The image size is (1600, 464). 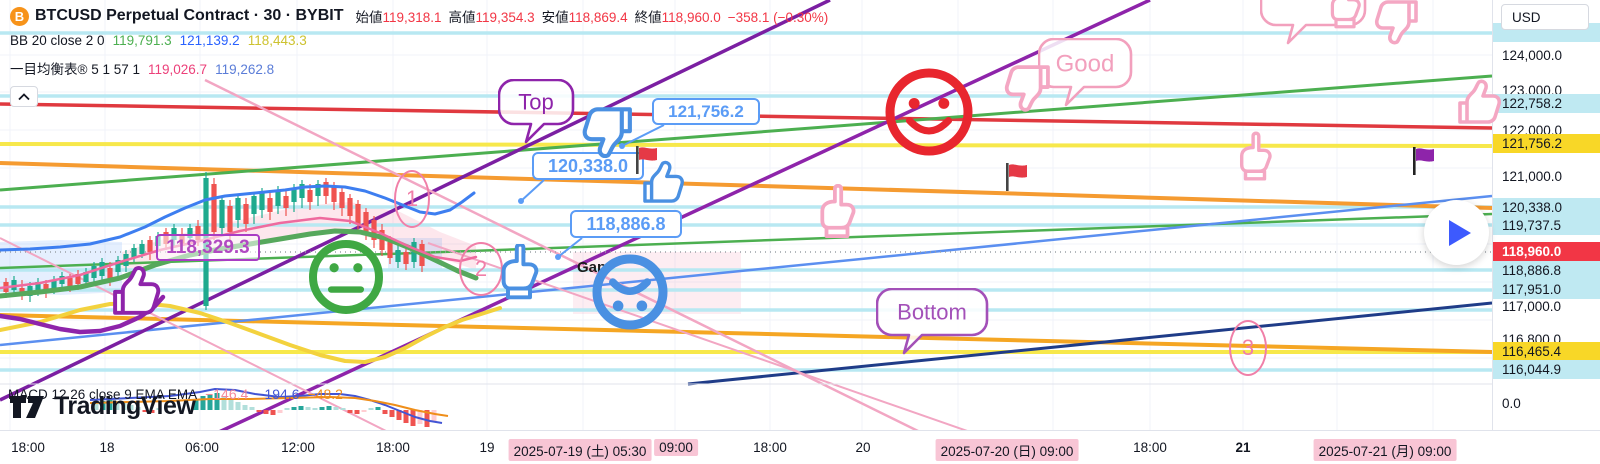 I want to click on ohlc-value: 119,354.3, so click(x=505, y=17).